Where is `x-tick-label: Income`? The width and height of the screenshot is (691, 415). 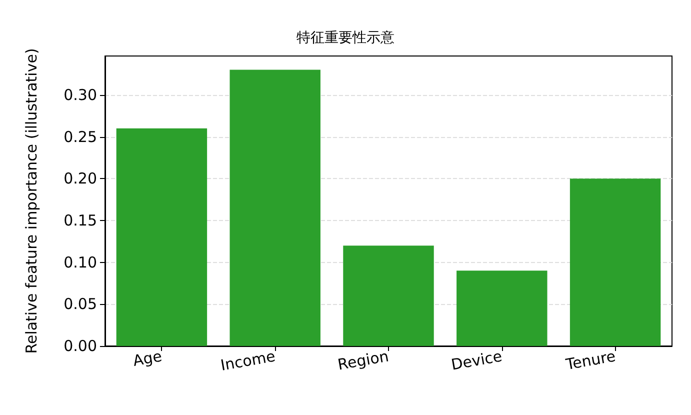 x-tick-label: Income is located at coordinates (248, 360).